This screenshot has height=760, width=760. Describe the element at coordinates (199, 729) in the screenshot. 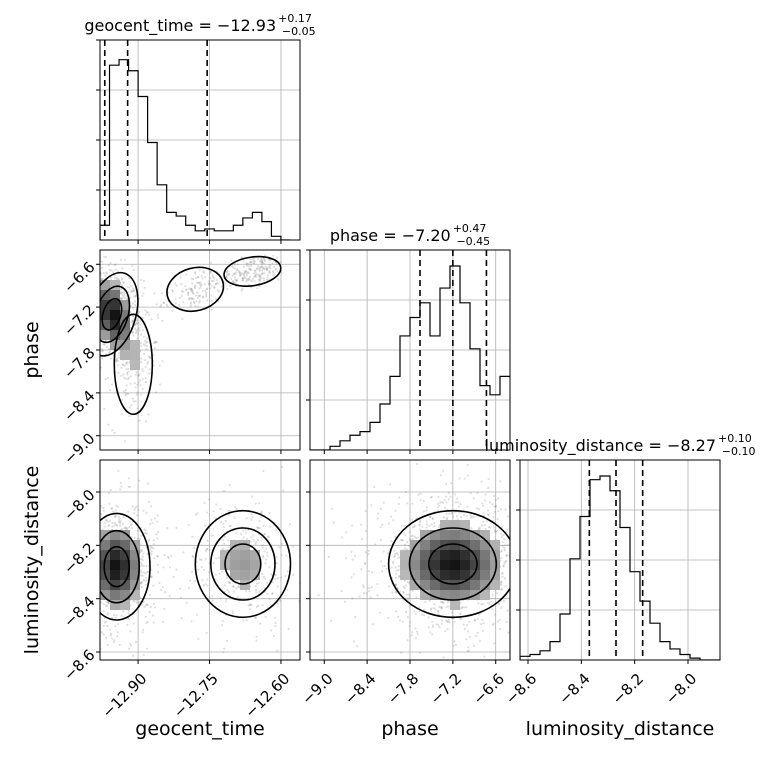

I see `x-axis-label-geocent-time: geocent_time` at that location.